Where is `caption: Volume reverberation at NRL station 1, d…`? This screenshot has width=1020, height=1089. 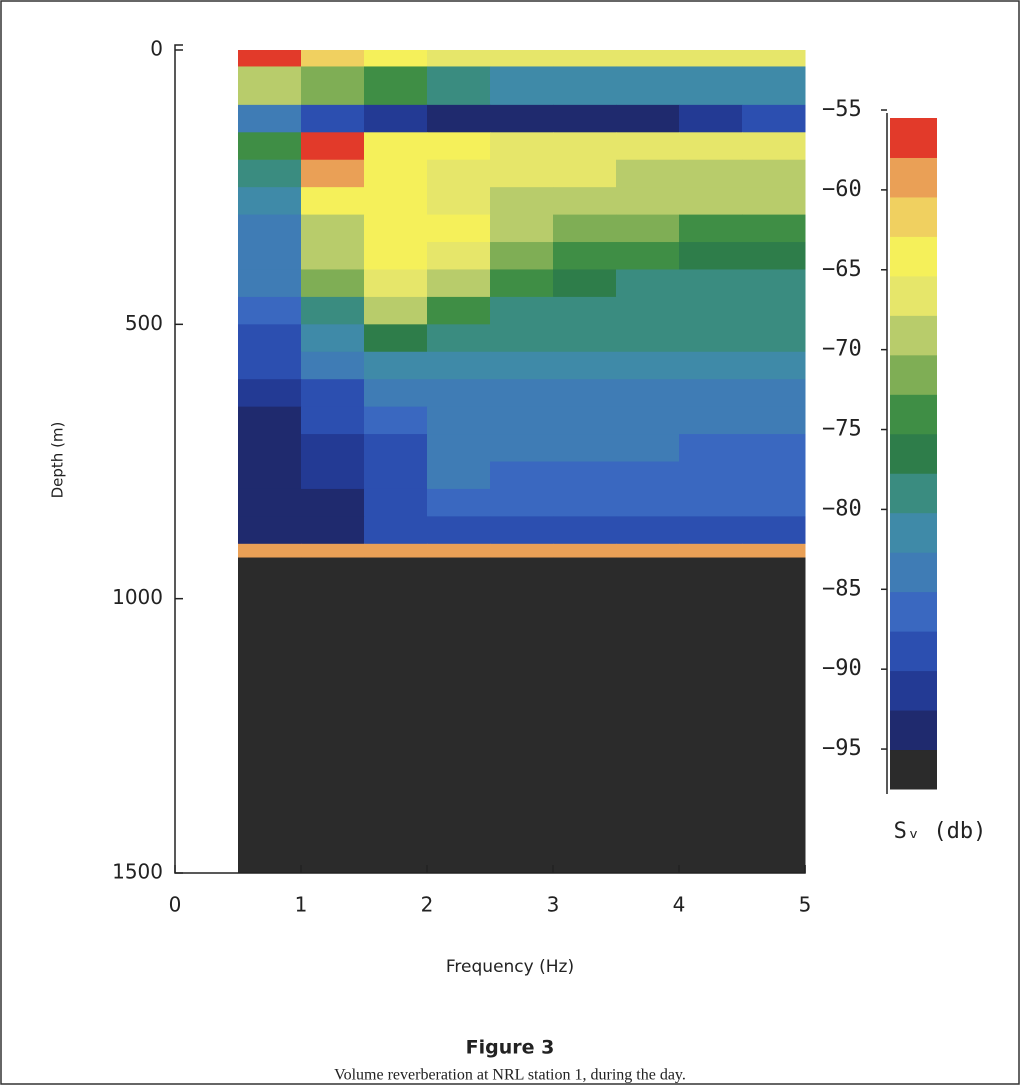 caption: Volume reverberation at NRL station 1, d… is located at coordinates (510, 1075).